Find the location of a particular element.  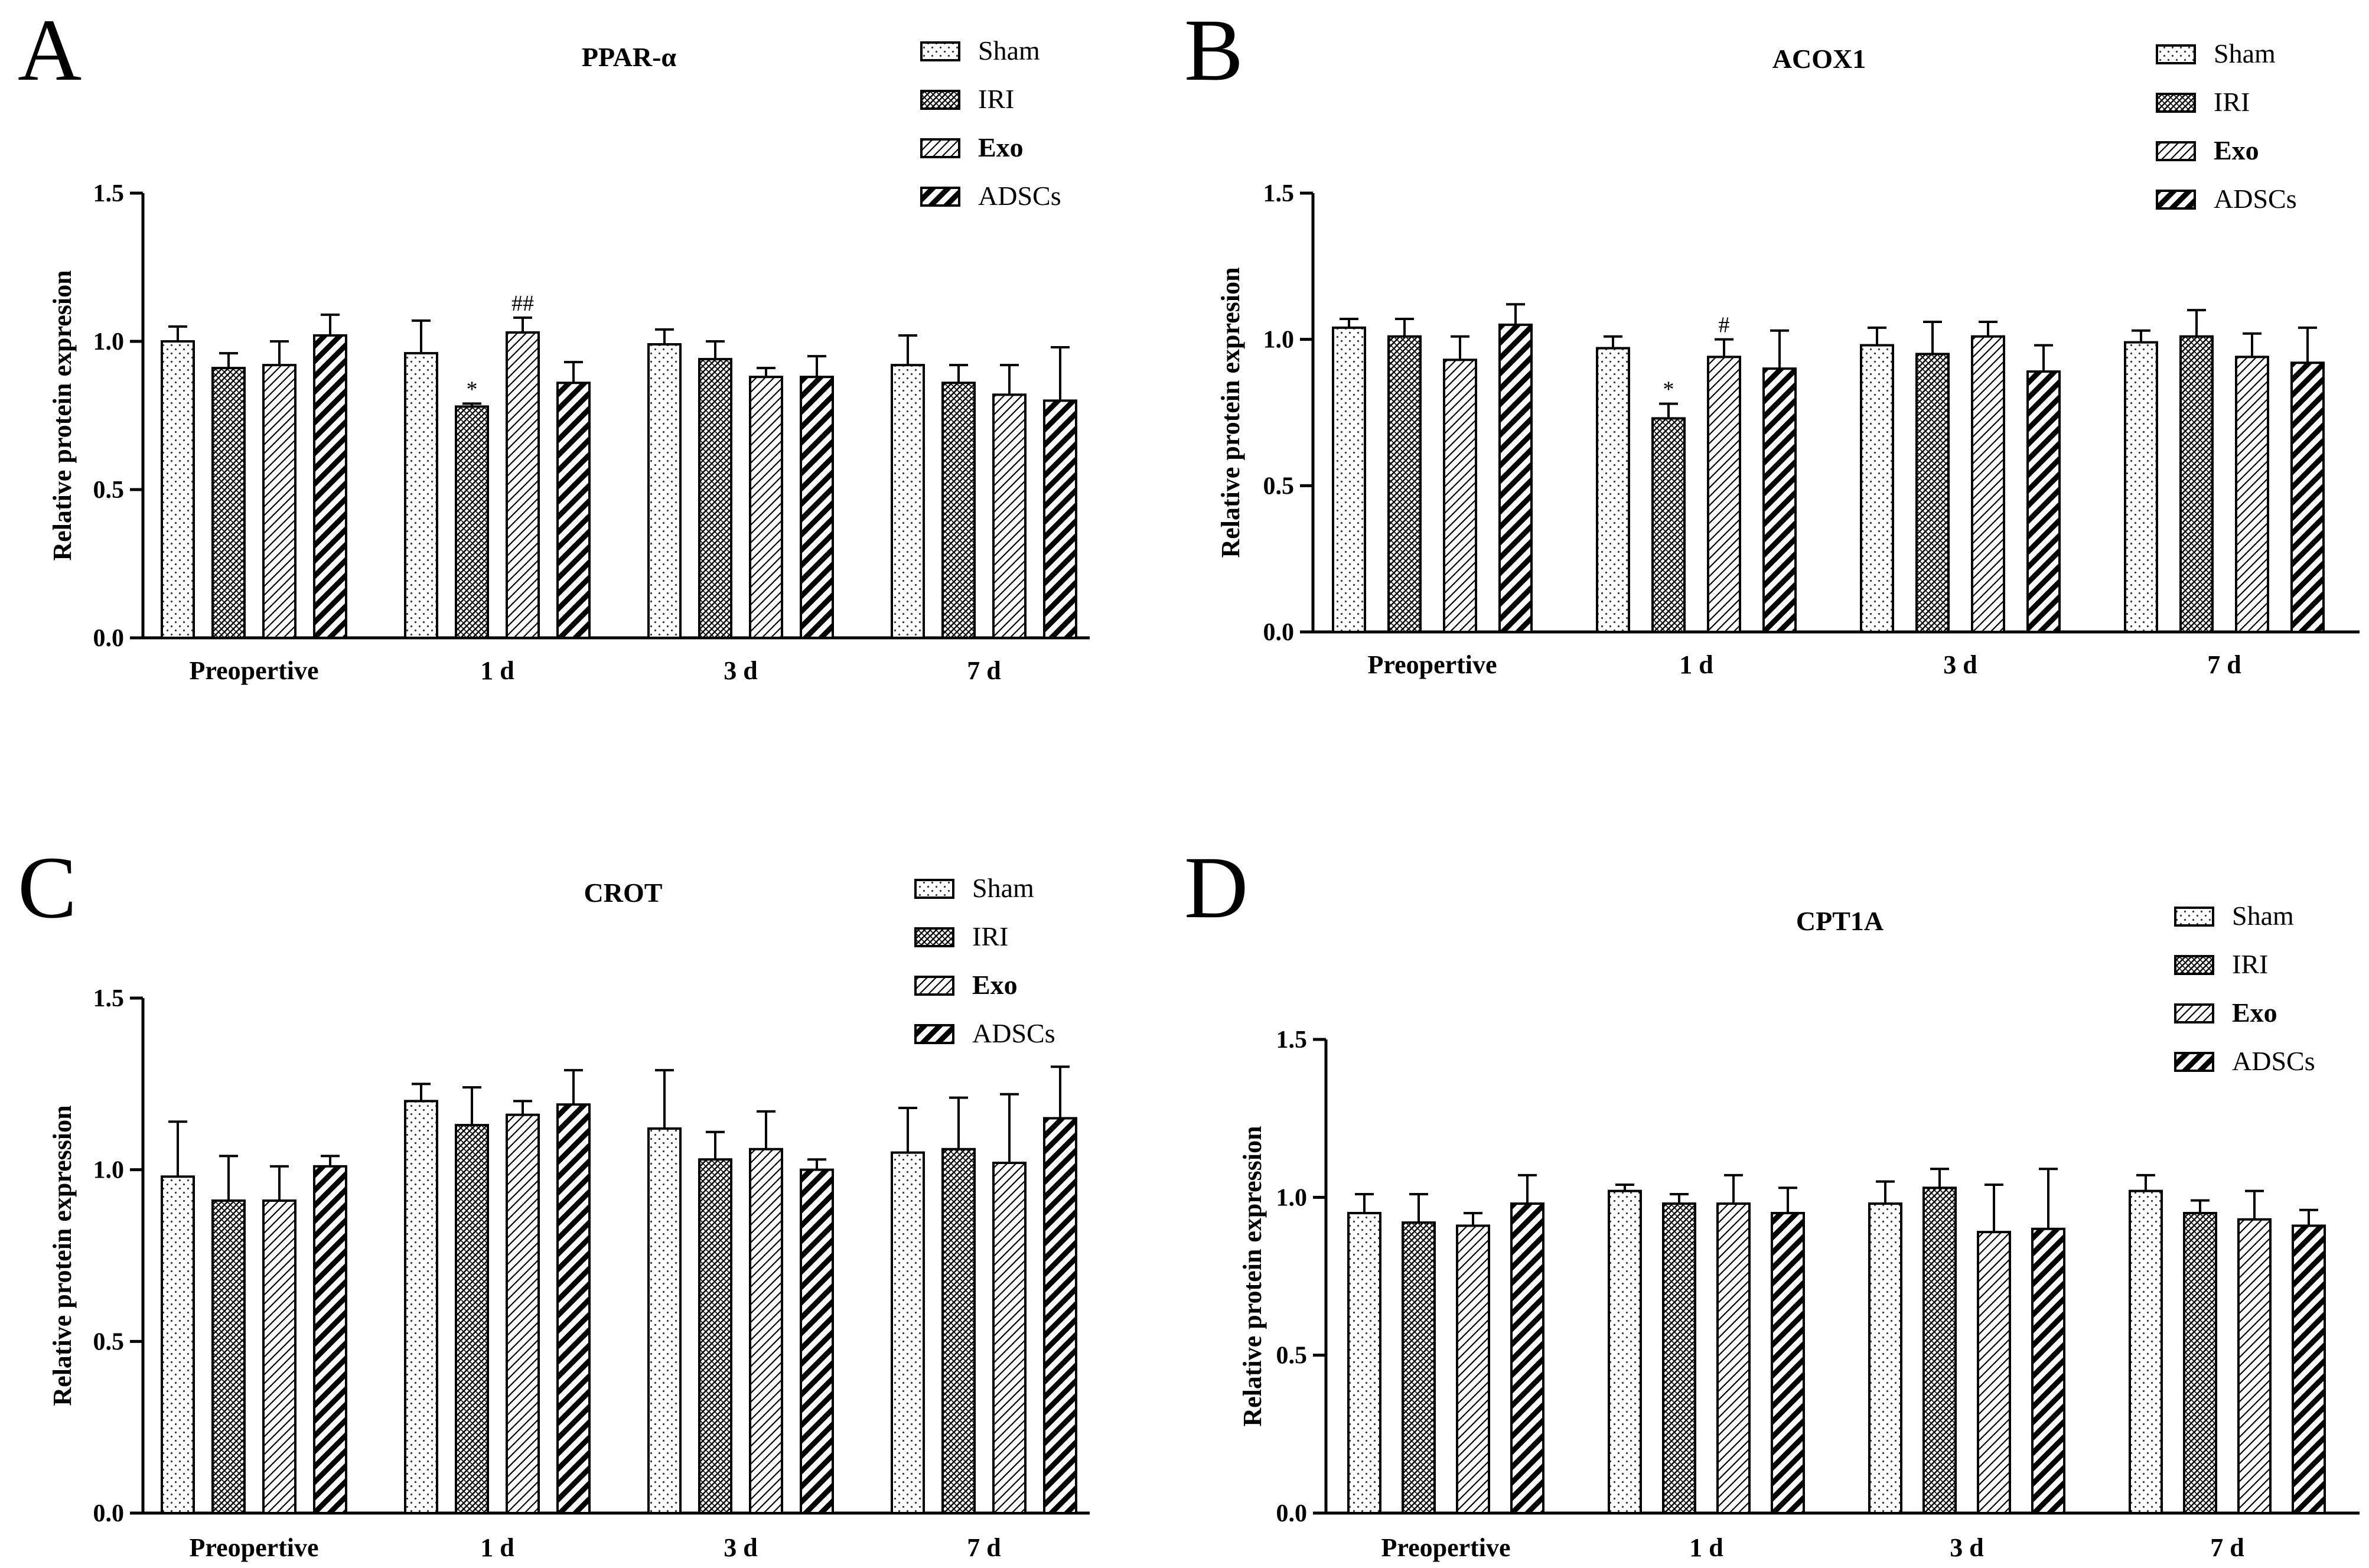

y-axis-label: Relative protein expression is located at coordinates (62, 1255).